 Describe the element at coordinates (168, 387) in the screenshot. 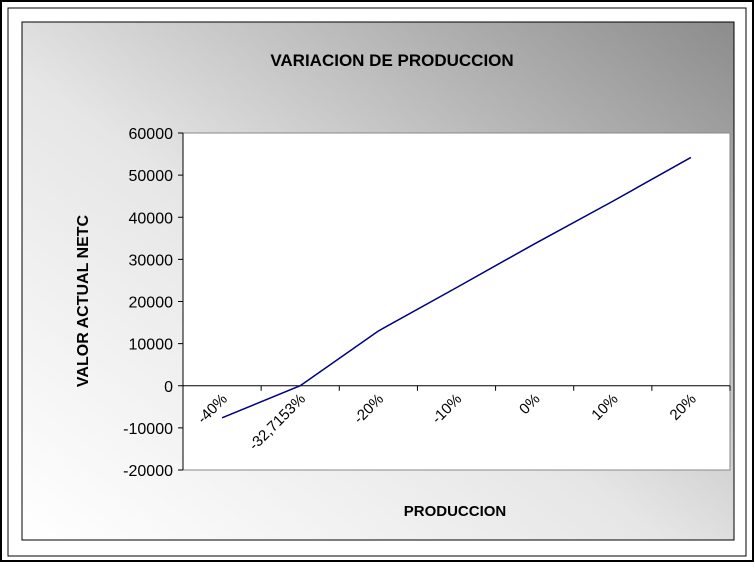

I see `y-tick-label: 0` at that location.